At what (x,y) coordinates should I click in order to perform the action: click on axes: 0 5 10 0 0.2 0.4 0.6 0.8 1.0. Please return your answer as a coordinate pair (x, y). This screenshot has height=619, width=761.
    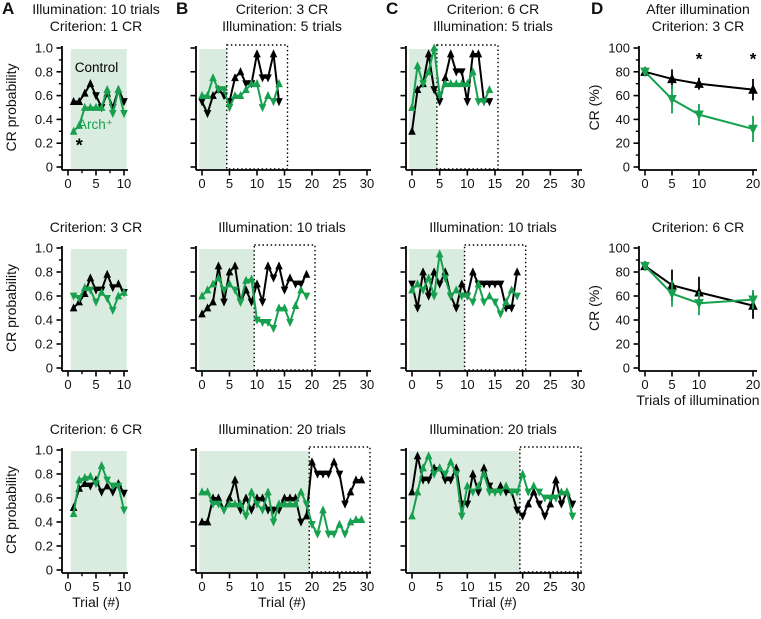
    Looking at the image, I should click on (83, 116).